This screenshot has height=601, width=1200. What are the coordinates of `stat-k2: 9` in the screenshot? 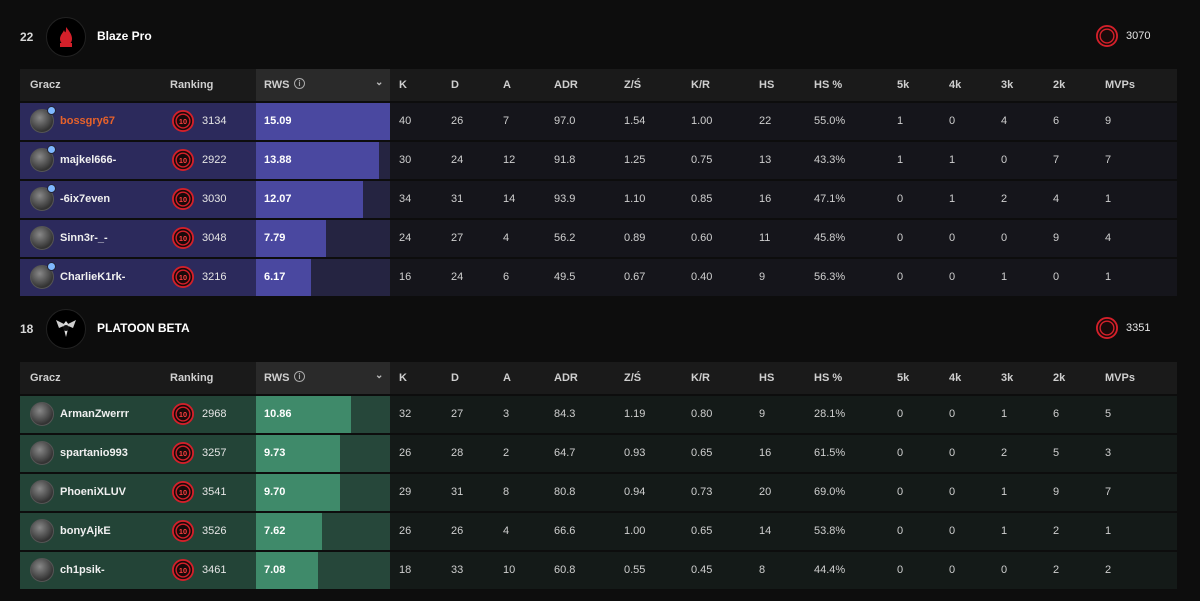 It's located at (1056, 492).